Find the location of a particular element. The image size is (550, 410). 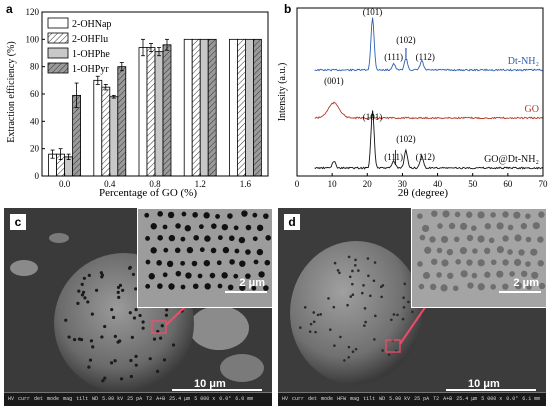

databar-field: mode is located at coordinates (53, 399).